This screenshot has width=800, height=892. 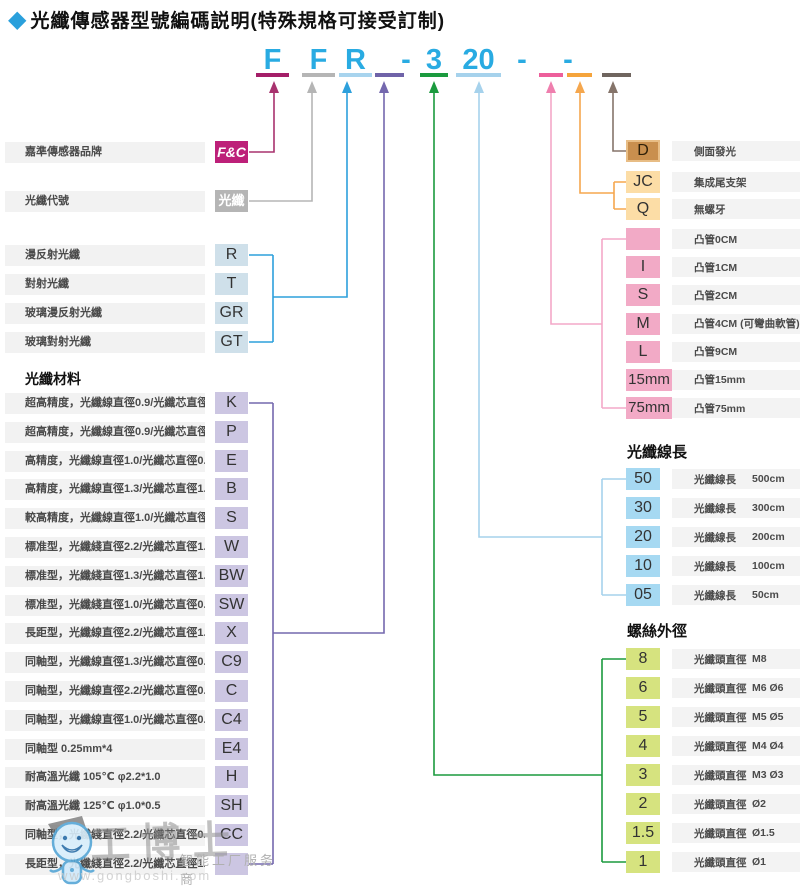 What do you see at coordinates (713, 295) in the screenshot?
I see `tube-row: S 凸管2CM` at bounding box center [713, 295].